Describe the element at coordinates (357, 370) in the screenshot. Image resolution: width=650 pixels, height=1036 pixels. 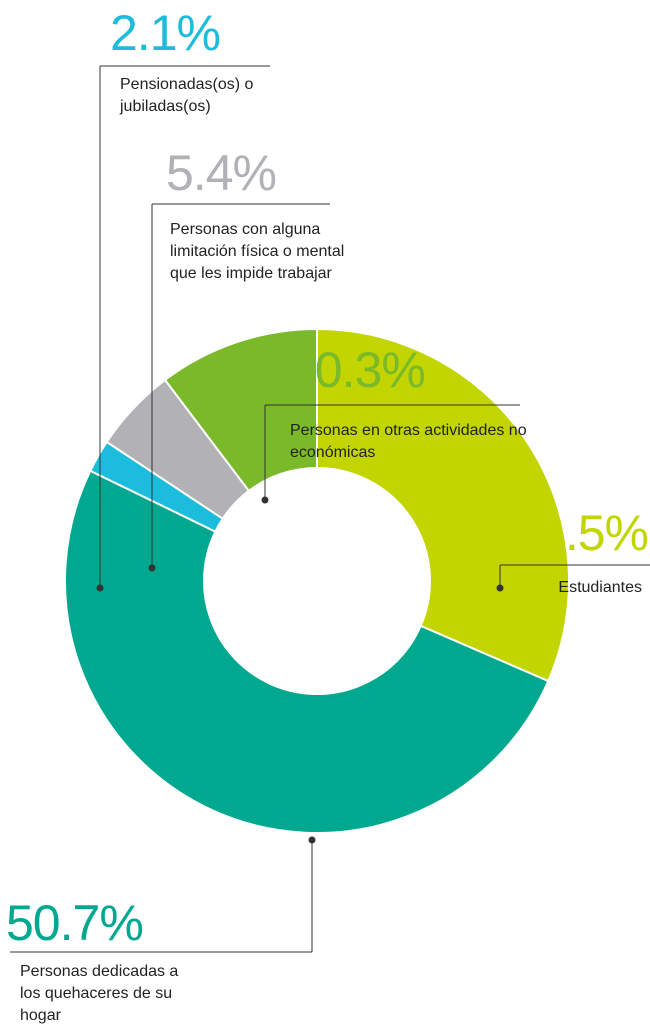
I see `value-label: 10.3%` at that location.